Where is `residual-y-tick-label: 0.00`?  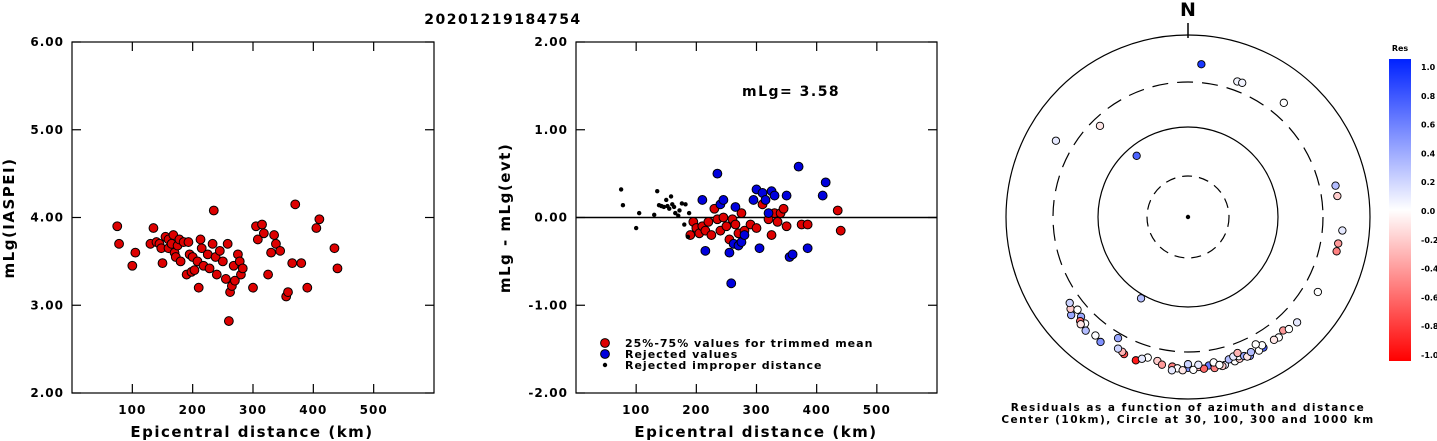
residual-y-tick-label: 0.00 is located at coordinates (551, 218).